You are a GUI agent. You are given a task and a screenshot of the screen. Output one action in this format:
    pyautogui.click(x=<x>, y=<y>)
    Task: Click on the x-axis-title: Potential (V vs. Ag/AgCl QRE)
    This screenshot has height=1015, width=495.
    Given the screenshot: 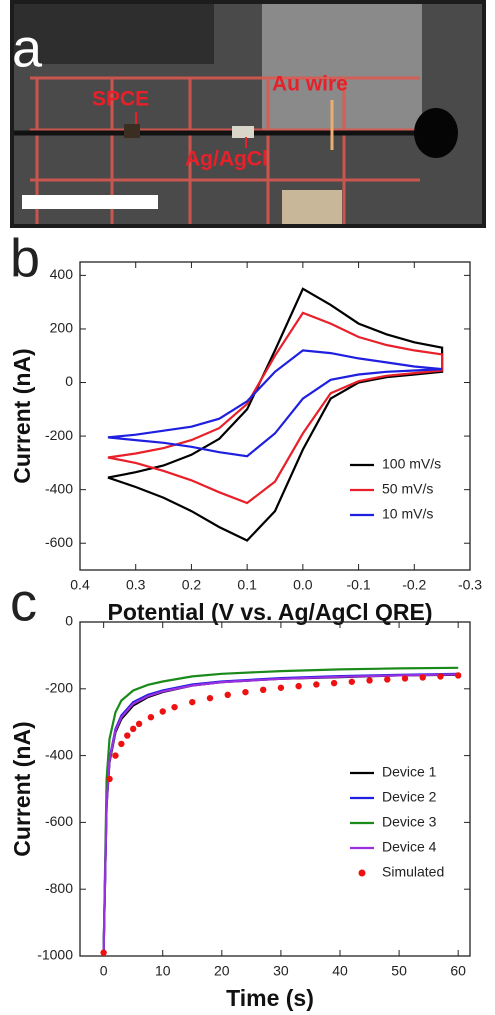 What is the action you would take?
    pyautogui.click(x=269, y=612)
    